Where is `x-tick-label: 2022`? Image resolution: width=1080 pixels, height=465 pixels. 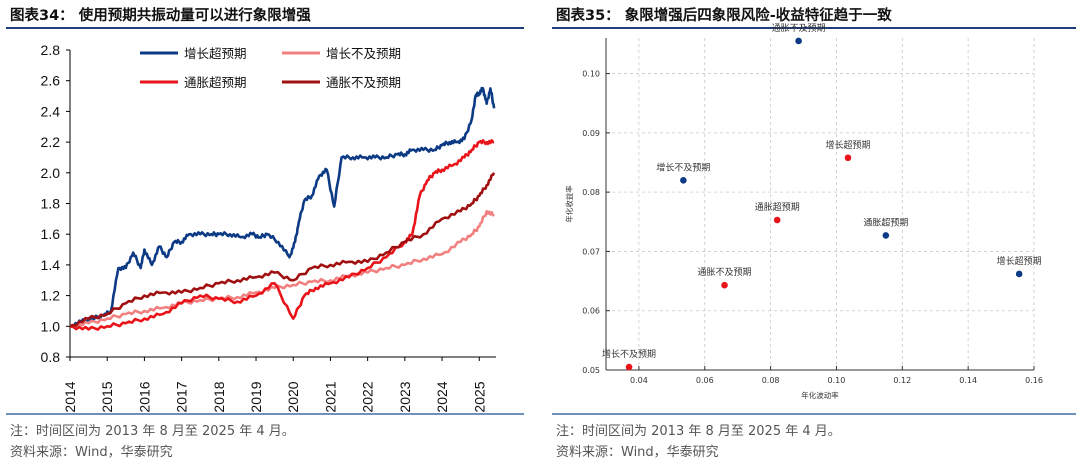 x-tick-label: 2022 is located at coordinates (368, 396).